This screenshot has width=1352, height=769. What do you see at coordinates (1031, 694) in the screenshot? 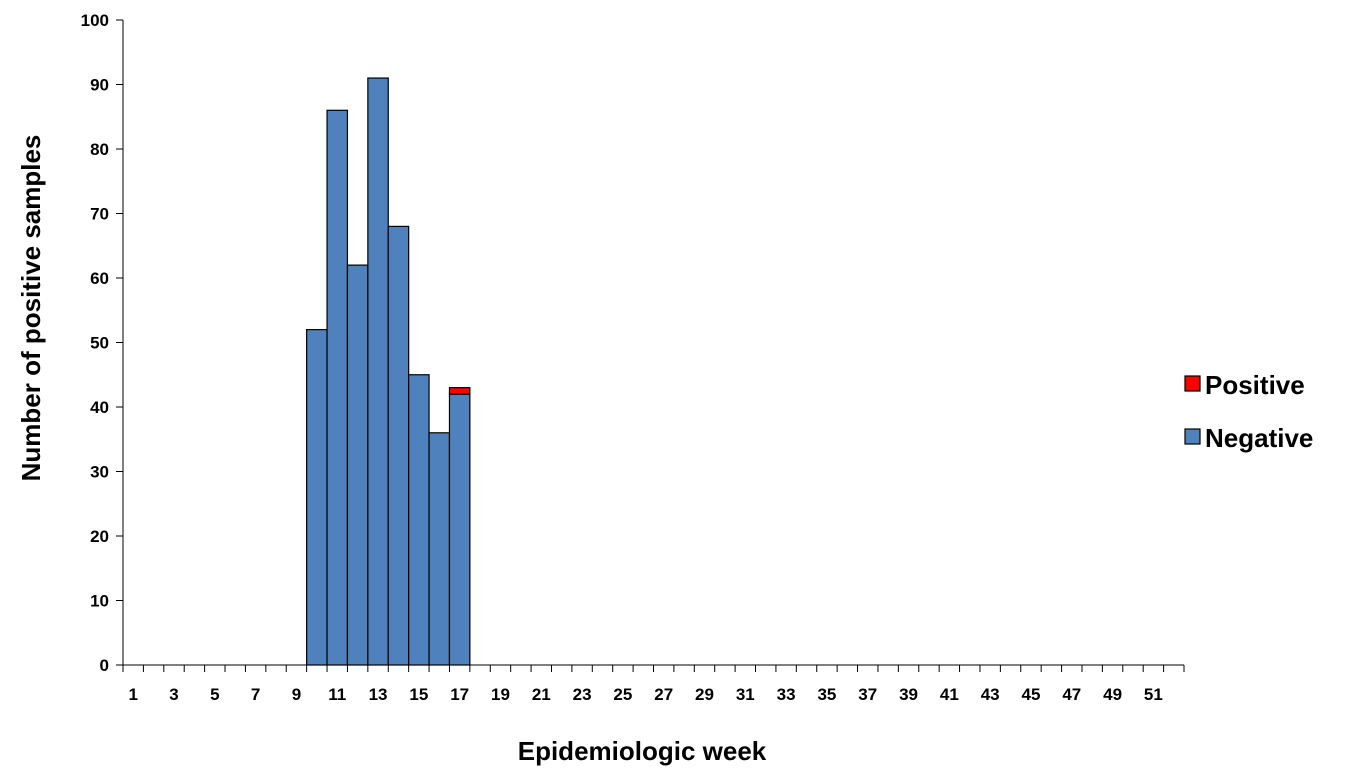
I see `x-tick-label: 45` at bounding box center [1031, 694].